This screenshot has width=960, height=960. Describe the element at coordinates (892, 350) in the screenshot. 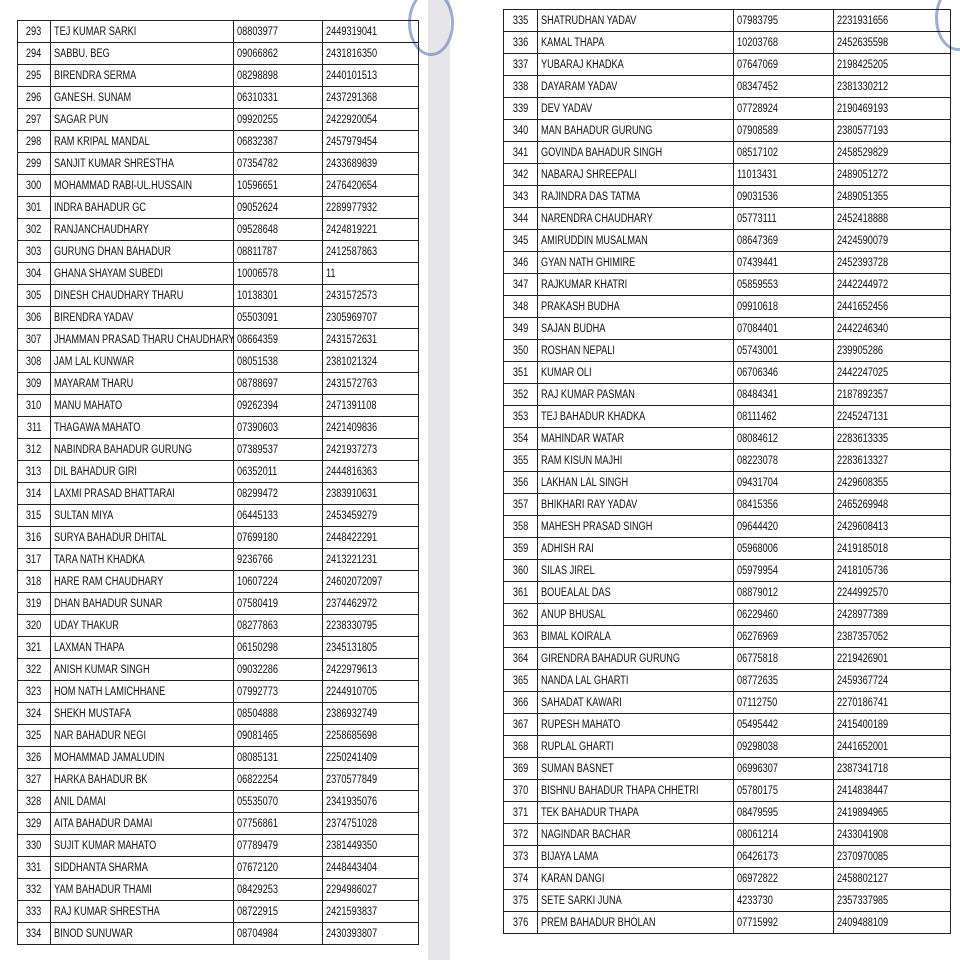

I see `table-cell: 239905286` at that location.